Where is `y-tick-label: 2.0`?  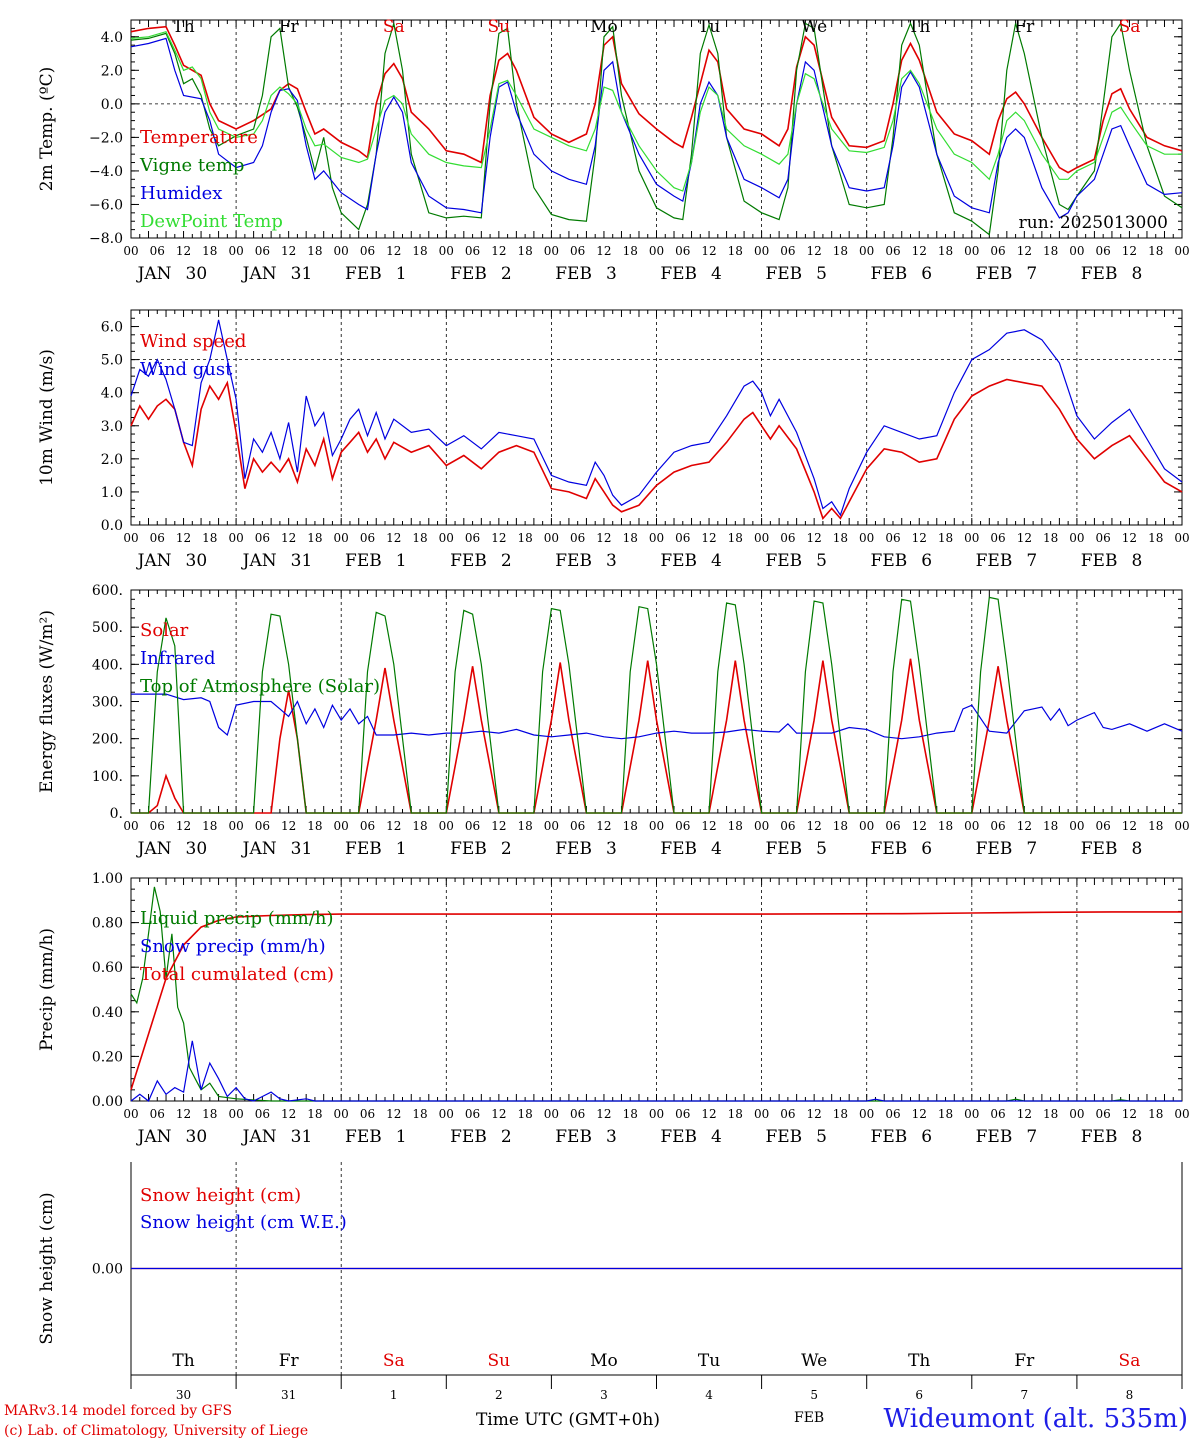 y-tick-label: 2.0 is located at coordinates (112, 460).